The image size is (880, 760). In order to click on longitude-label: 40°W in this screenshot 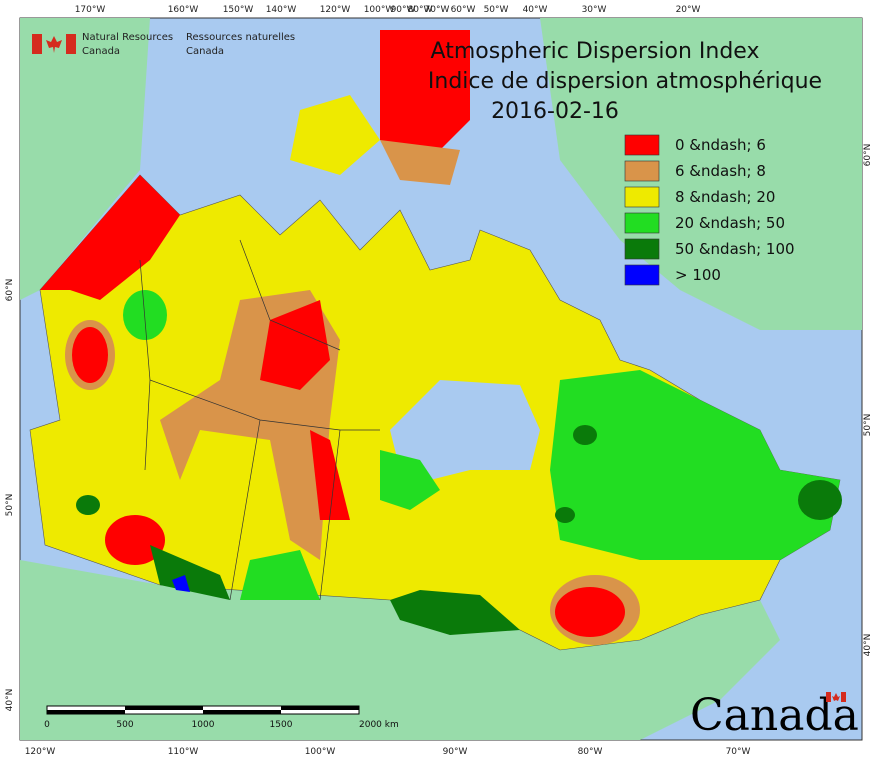, I will do `click(535, 10)`.